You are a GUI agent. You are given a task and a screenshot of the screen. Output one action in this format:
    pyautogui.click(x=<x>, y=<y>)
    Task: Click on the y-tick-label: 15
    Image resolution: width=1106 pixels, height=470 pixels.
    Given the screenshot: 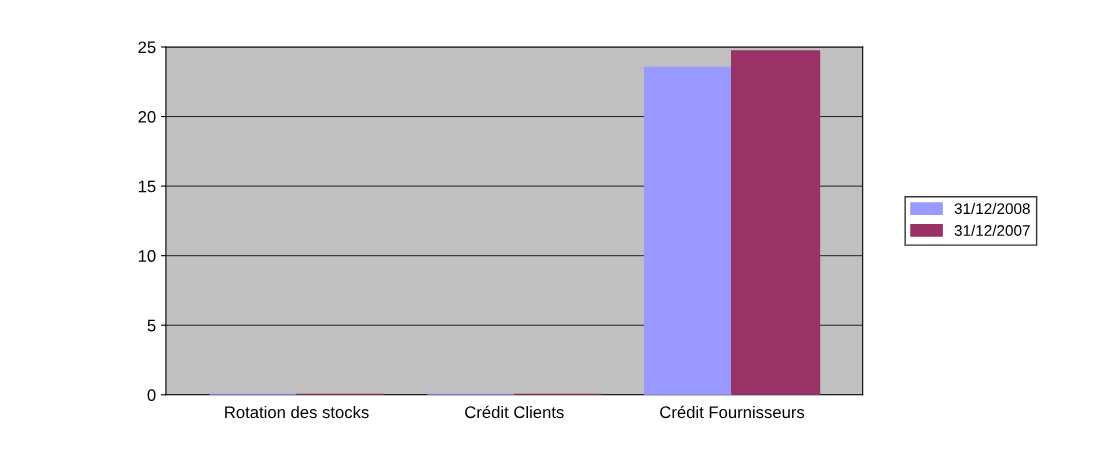 What is the action you would take?
    pyautogui.click(x=147, y=186)
    